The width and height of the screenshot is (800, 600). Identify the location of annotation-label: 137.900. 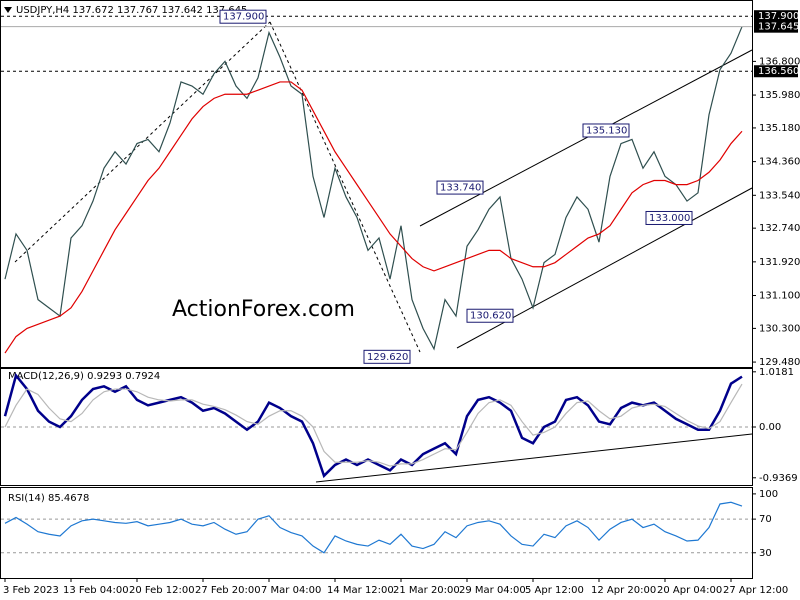
(243, 17).